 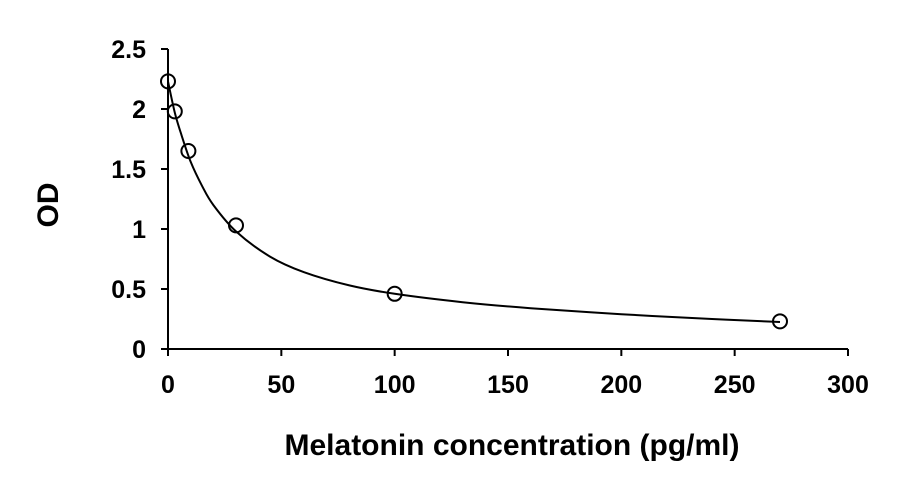 I want to click on y-tick-label: 1, so click(x=139, y=230).